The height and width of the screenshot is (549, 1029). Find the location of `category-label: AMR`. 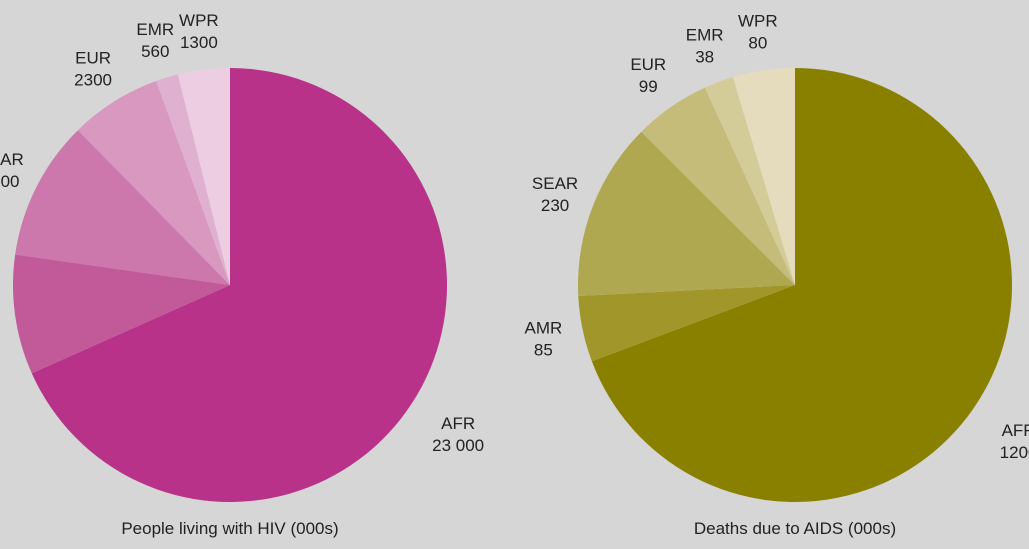

category-label: AMR is located at coordinates (543, 327).